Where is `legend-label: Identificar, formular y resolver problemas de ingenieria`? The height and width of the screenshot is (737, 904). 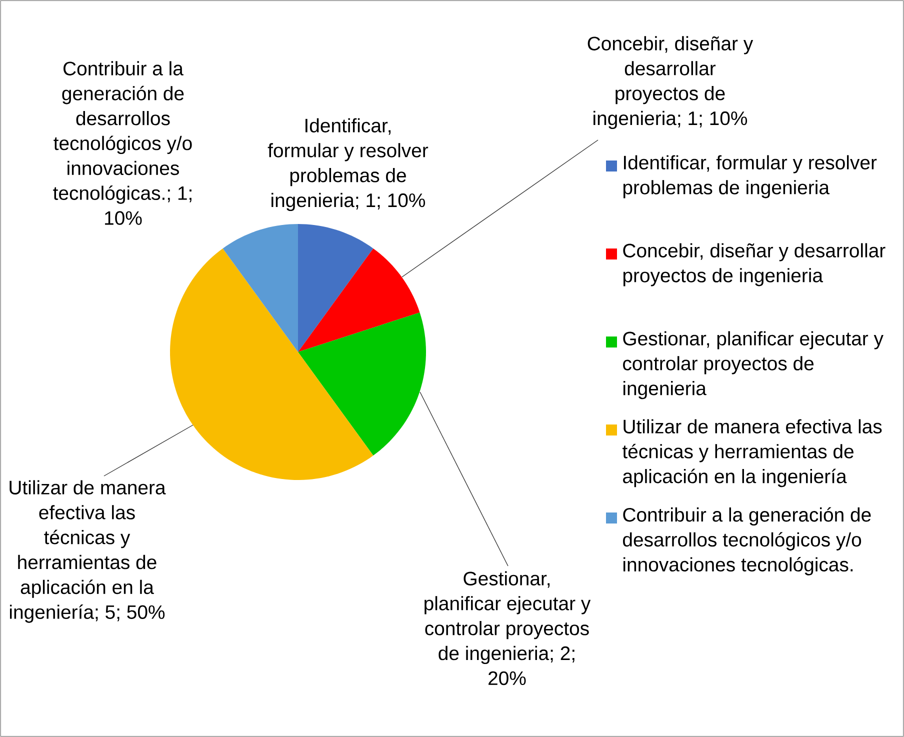
legend-label: Identificar, formular y resolver problemas de ingenieria is located at coordinates (750, 176).